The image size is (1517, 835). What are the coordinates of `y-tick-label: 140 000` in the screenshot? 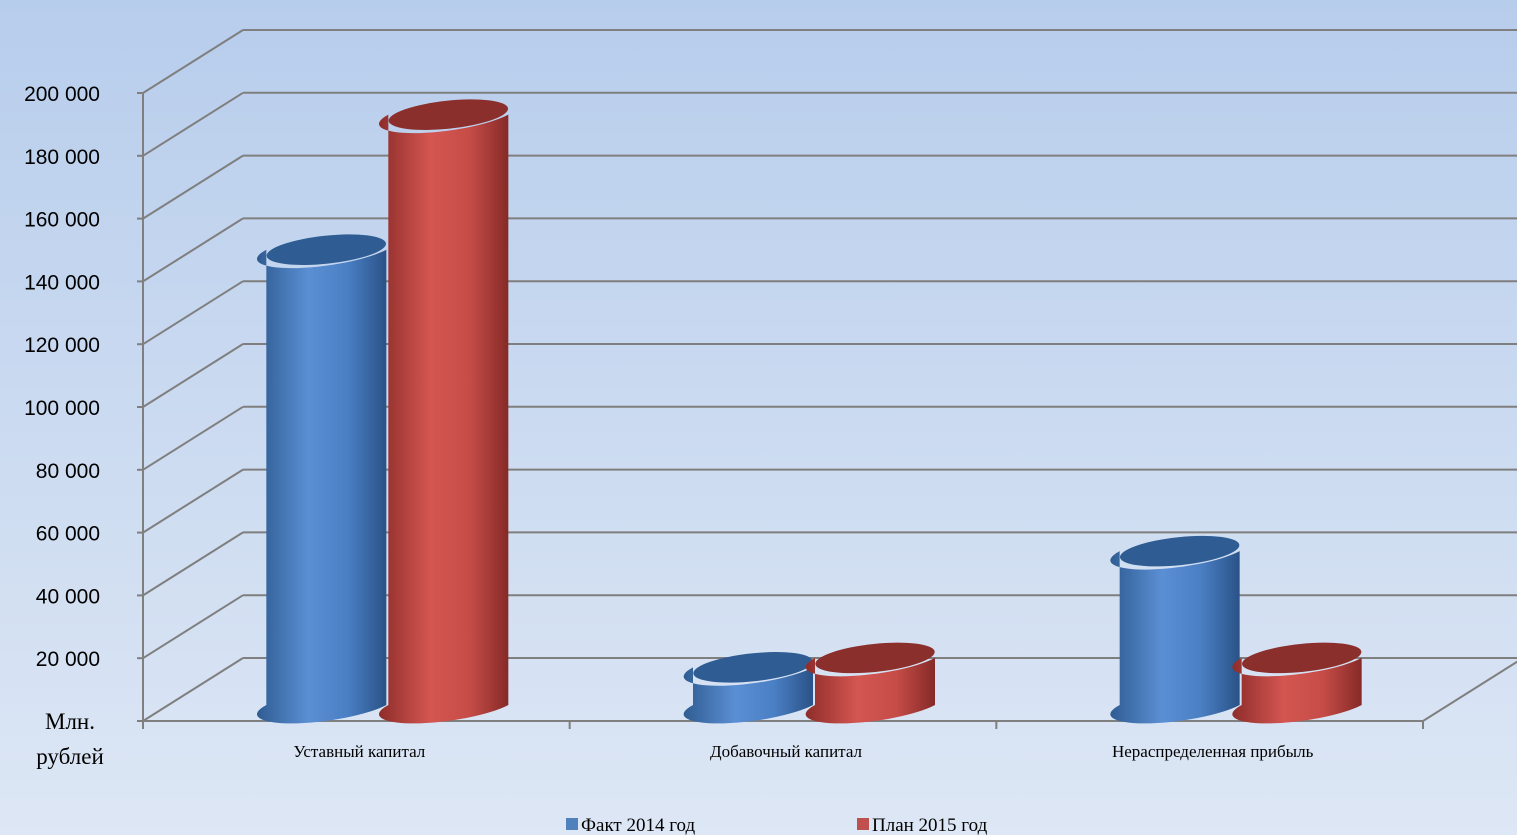 It's located at (62, 282).